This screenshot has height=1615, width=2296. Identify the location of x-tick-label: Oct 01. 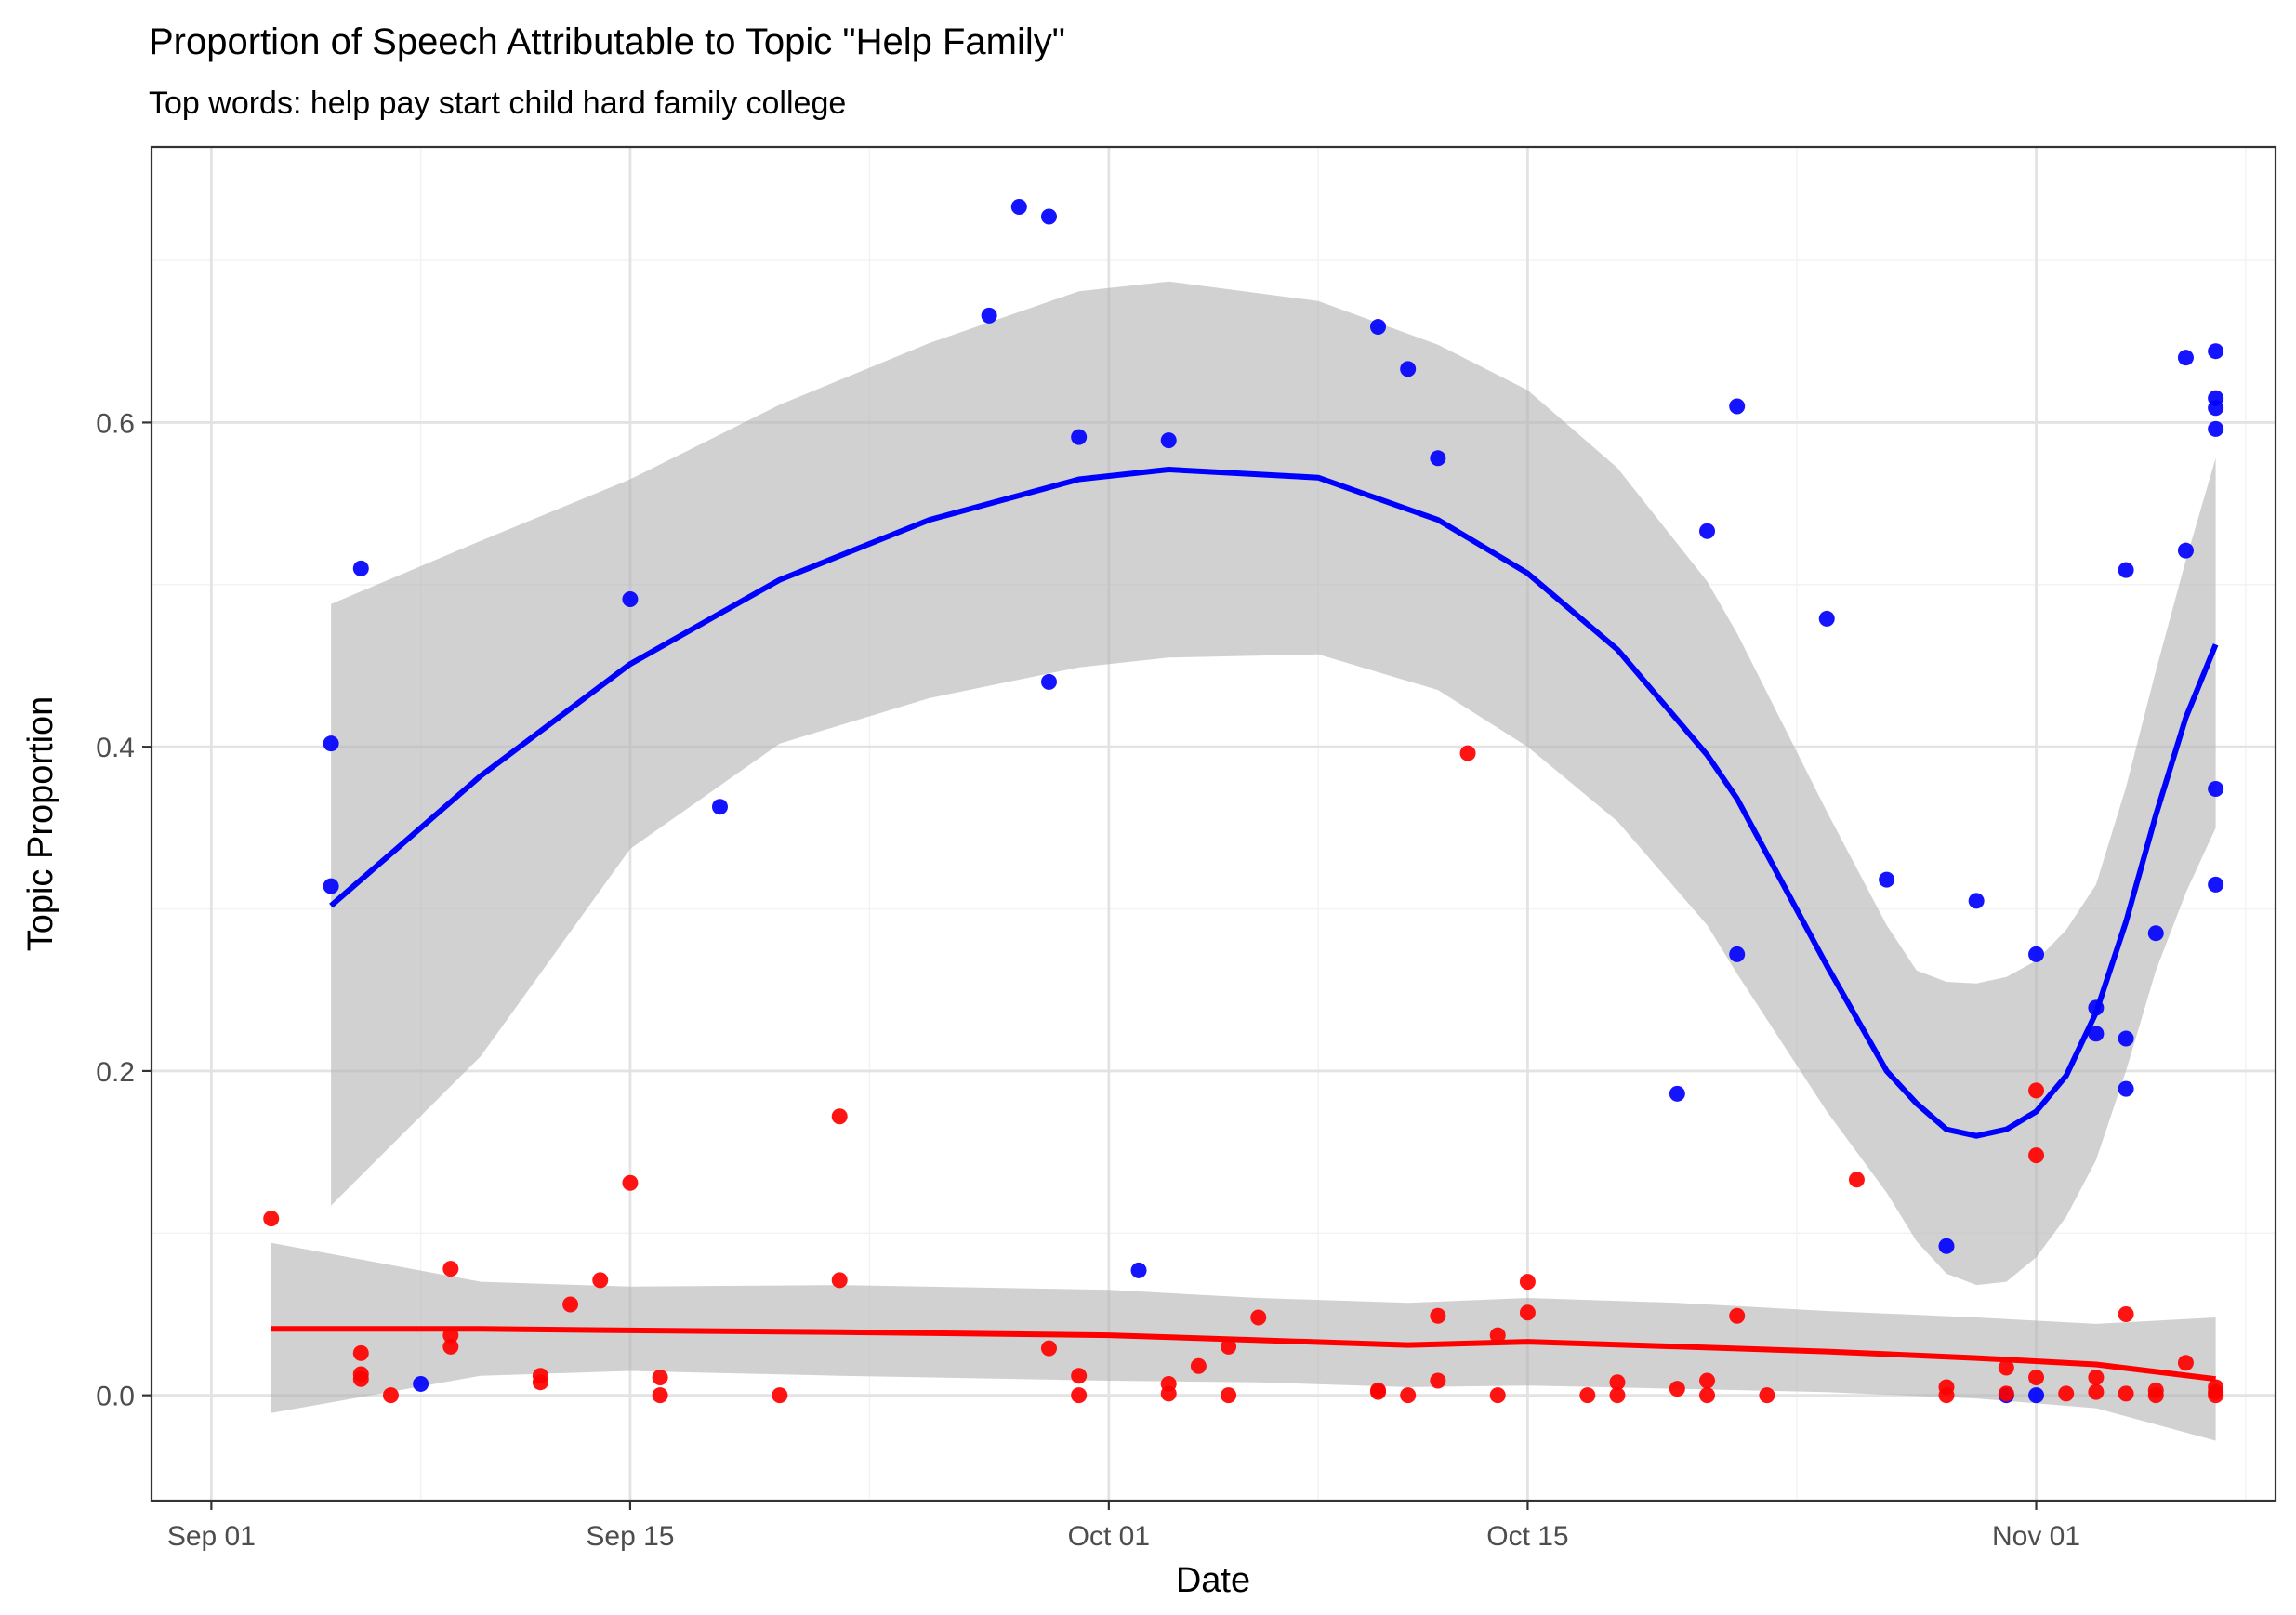
(1109, 1536).